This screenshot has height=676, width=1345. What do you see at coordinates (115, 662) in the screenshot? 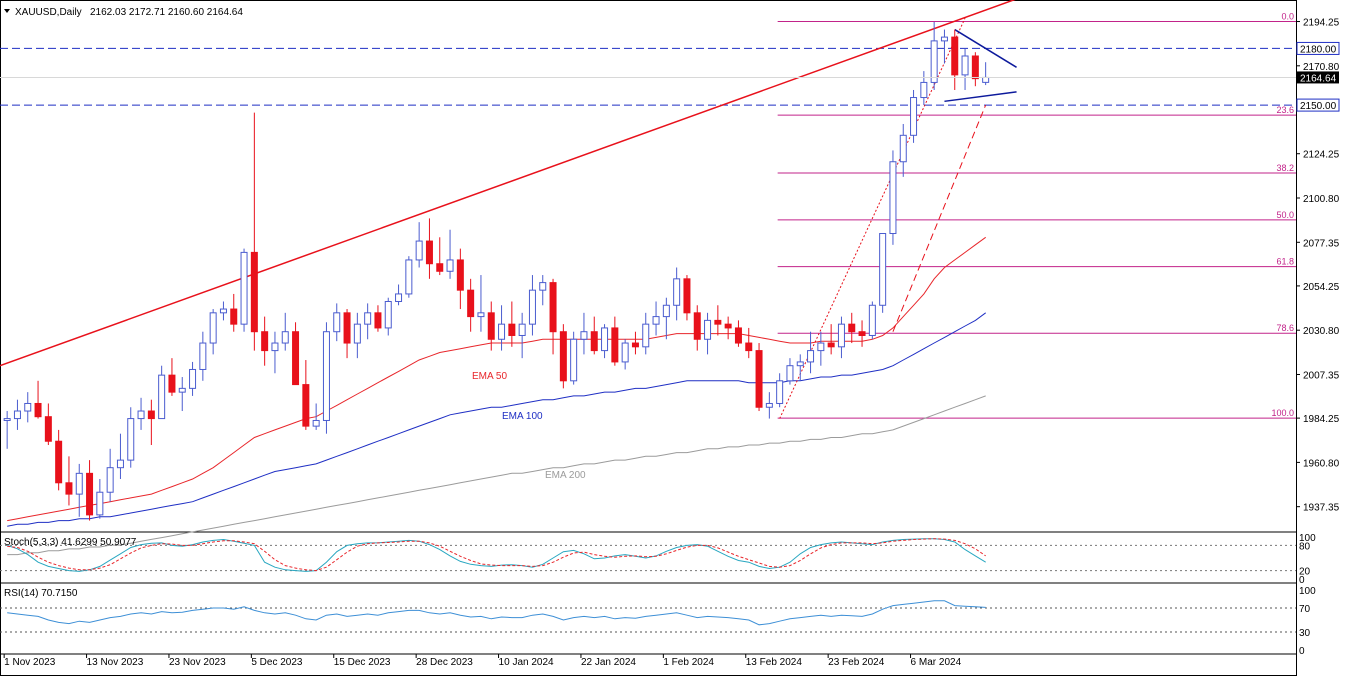
I see `time-tick-label-1: 13 Nov 2023` at bounding box center [115, 662].